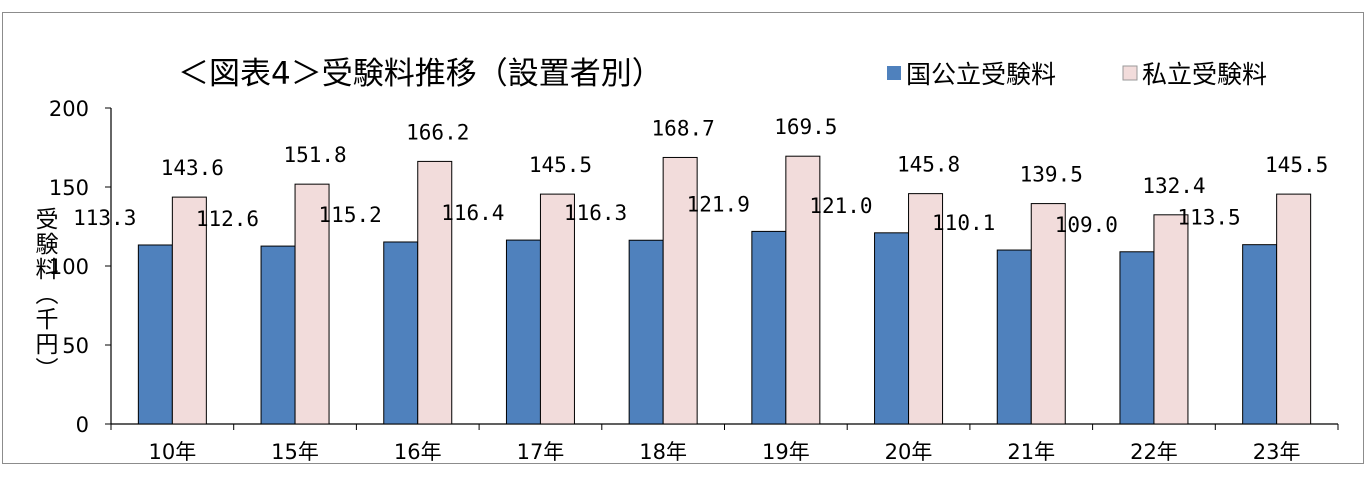 This screenshot has width=1370, height=481. I want to click on data-label-national: 115.2, so click(350, 215).